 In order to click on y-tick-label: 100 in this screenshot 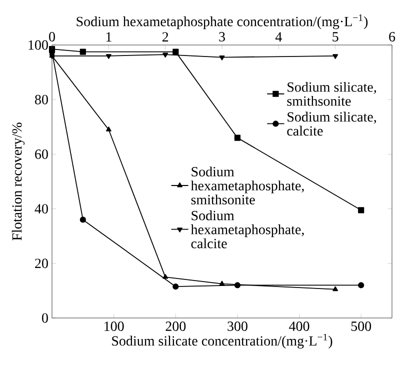, I will do `click(38, 45)`.